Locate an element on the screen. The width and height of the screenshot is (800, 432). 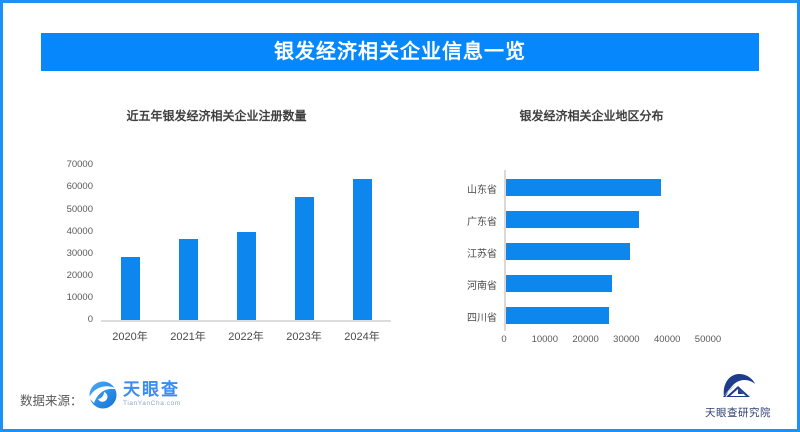
left-chart-title: 近五年银发经济相关企业注册数量 is located at coordinates (216, 116).